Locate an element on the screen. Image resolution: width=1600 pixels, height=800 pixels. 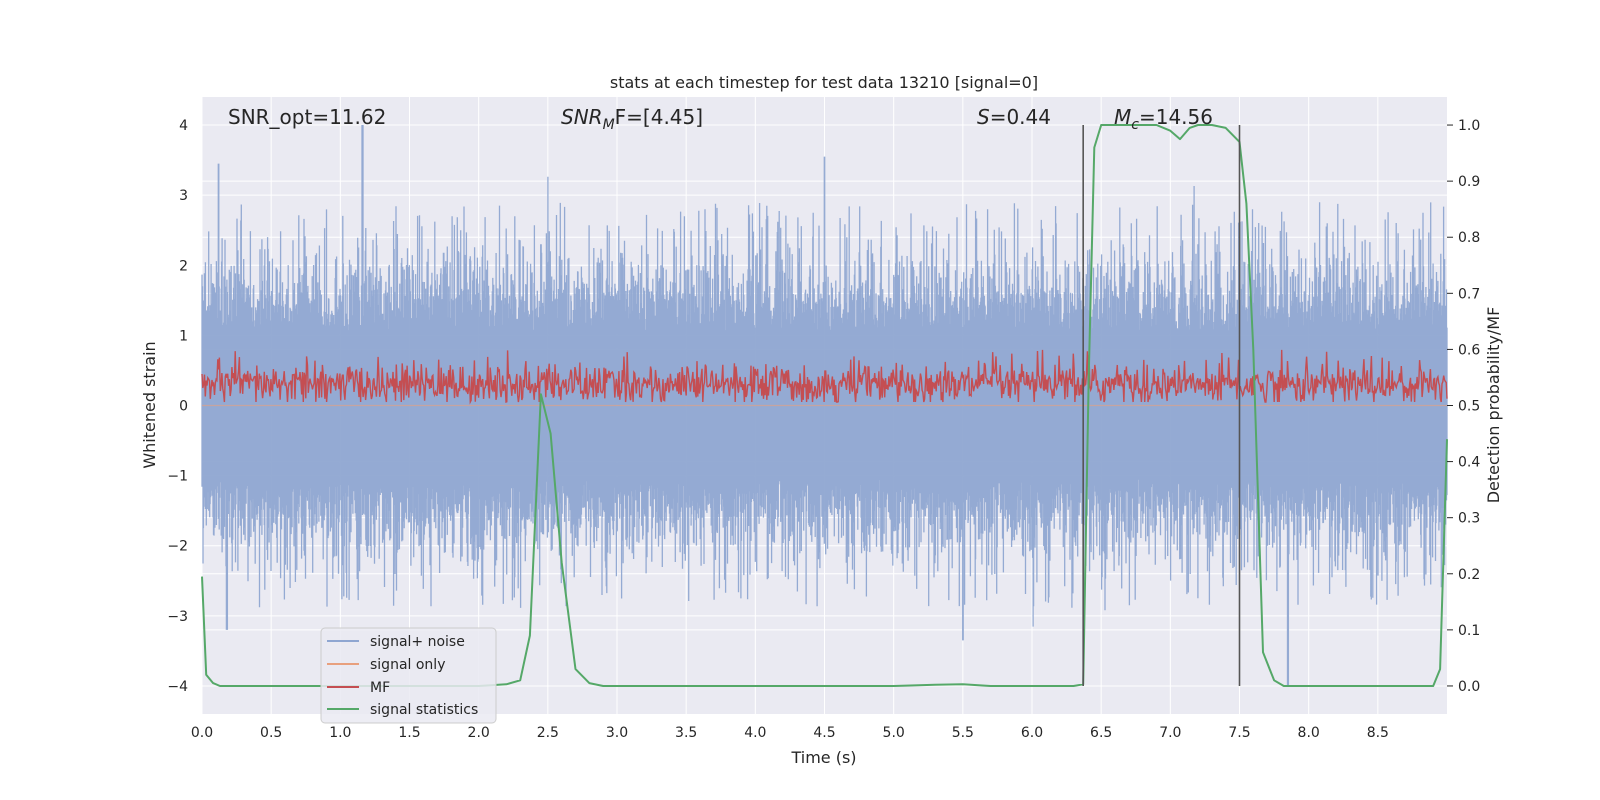
y-axis-label: Whitened strain is located at coordinates (149, 404).